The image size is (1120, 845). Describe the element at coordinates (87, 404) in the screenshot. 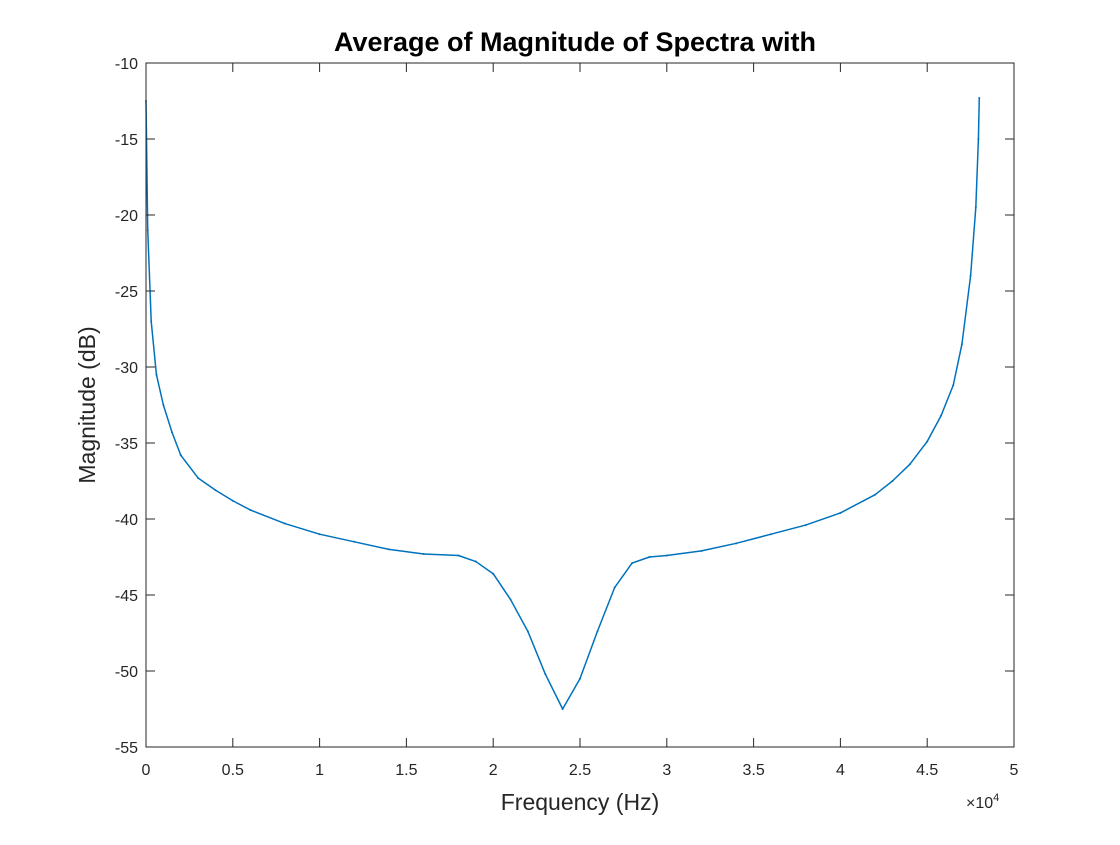

I see `y-axis-title: Magnitude (dB)` at that location.